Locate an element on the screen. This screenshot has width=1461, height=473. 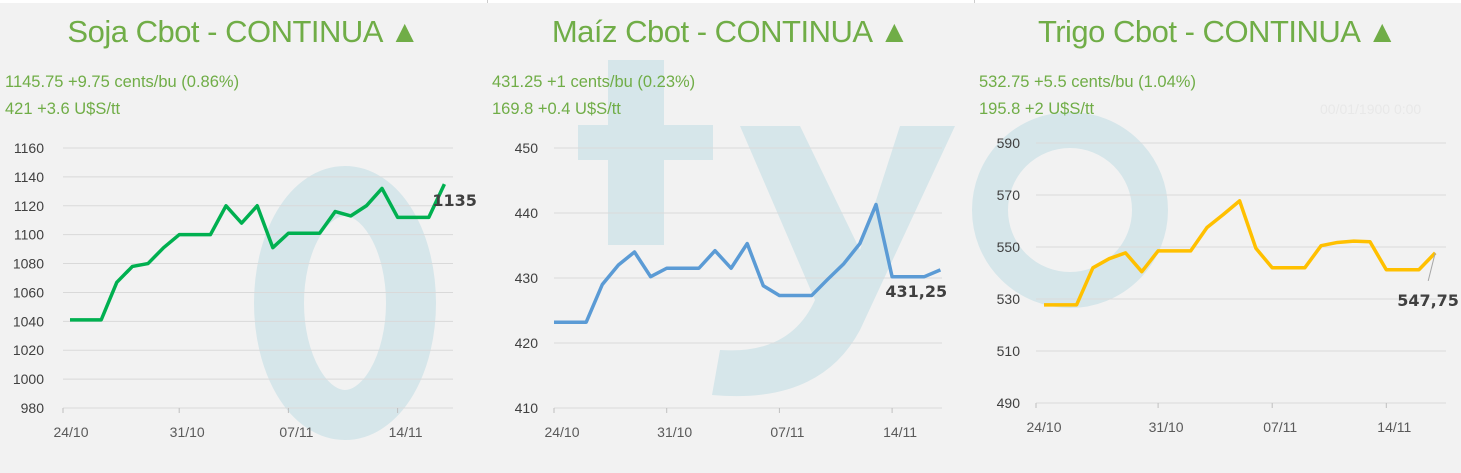
y-tick-label: 440 is located at coordinates (527, 213).